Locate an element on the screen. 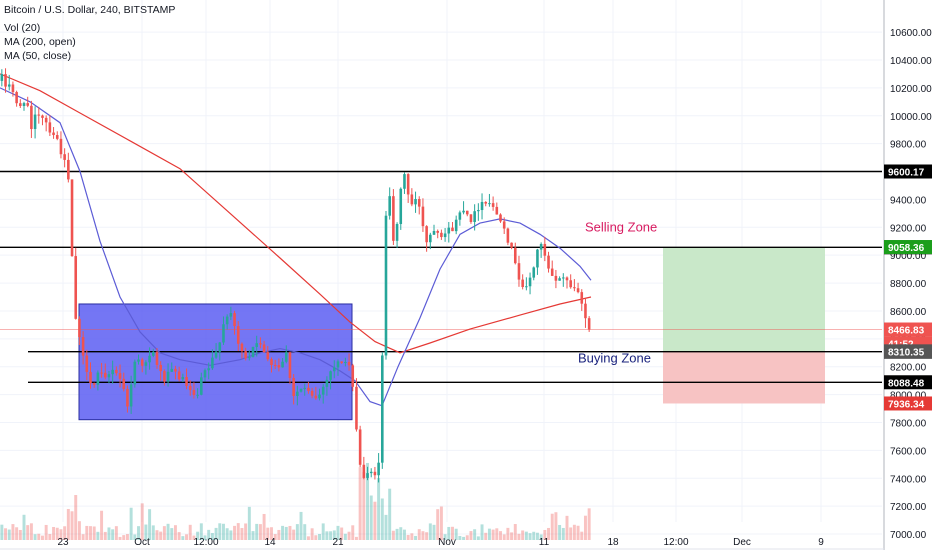 The width and height of the screenshot is (932, 555). time-tick-label: 21 is located at coordinates (338, 542).